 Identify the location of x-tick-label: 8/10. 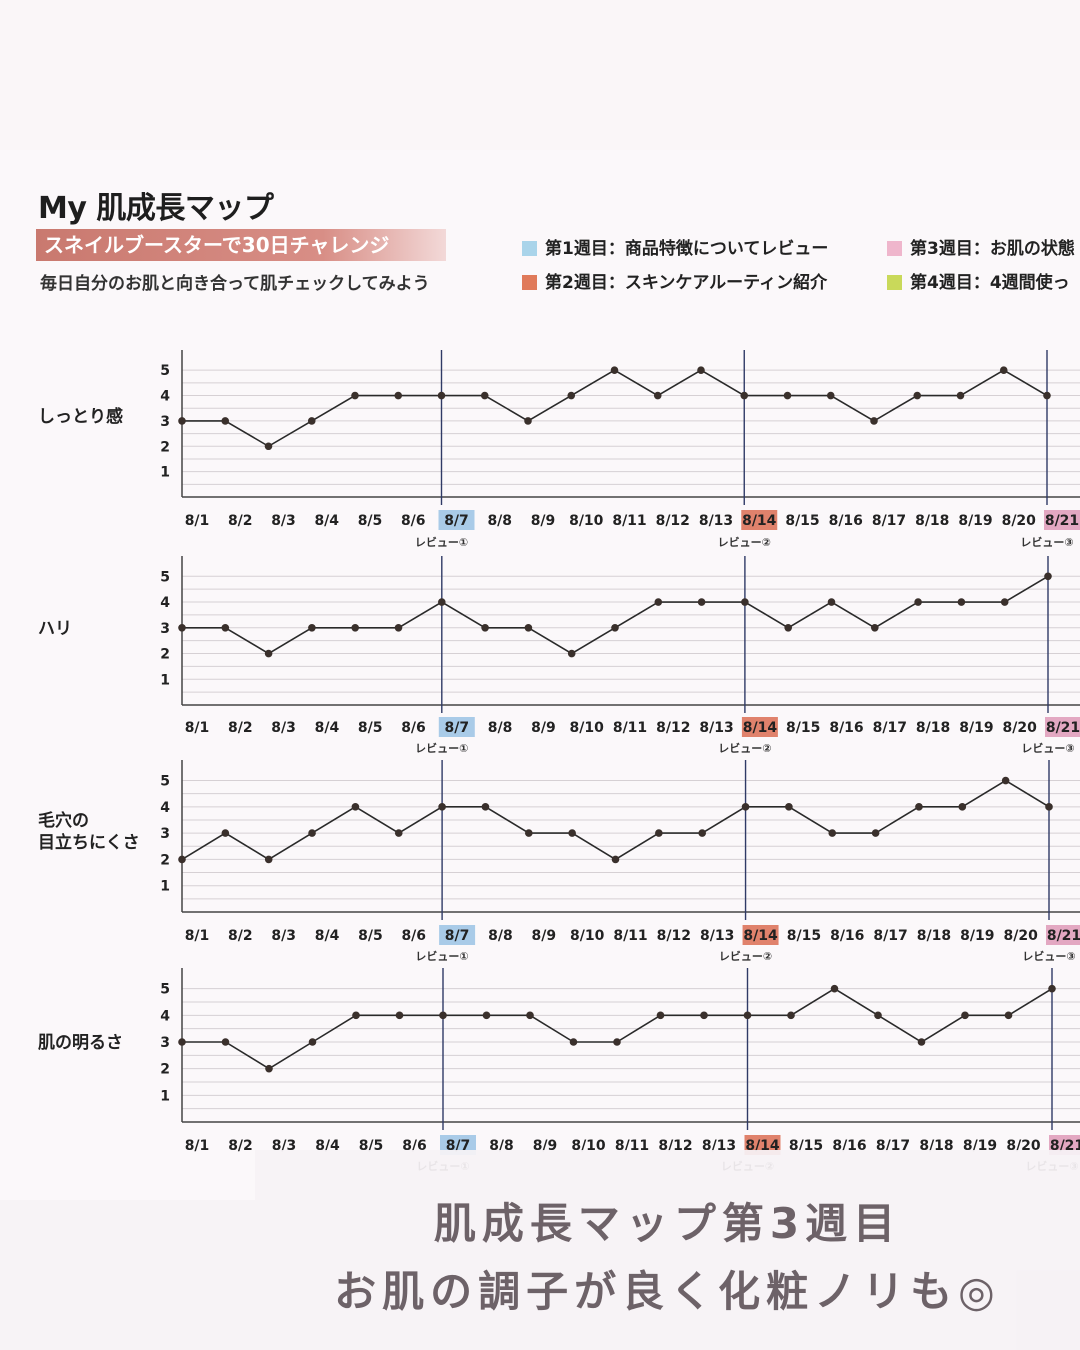
(586, 521).